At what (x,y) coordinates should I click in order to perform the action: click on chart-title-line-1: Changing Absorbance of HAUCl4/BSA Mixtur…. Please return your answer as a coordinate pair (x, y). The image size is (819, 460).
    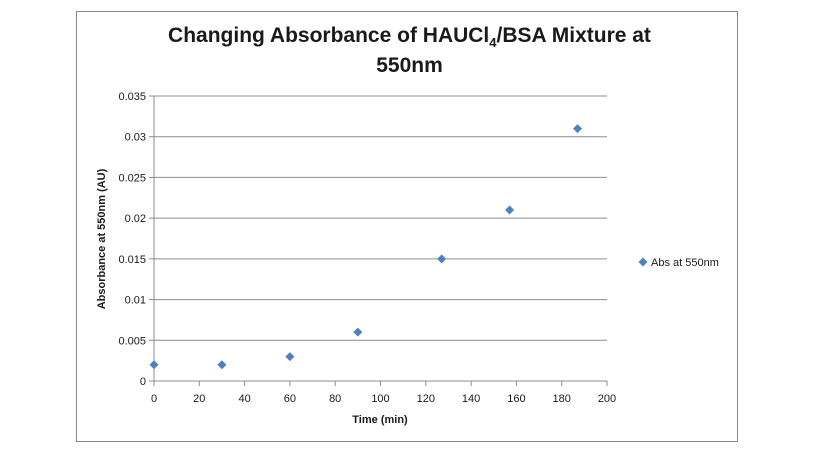
    Looking at the image, I should click on (409, 37).